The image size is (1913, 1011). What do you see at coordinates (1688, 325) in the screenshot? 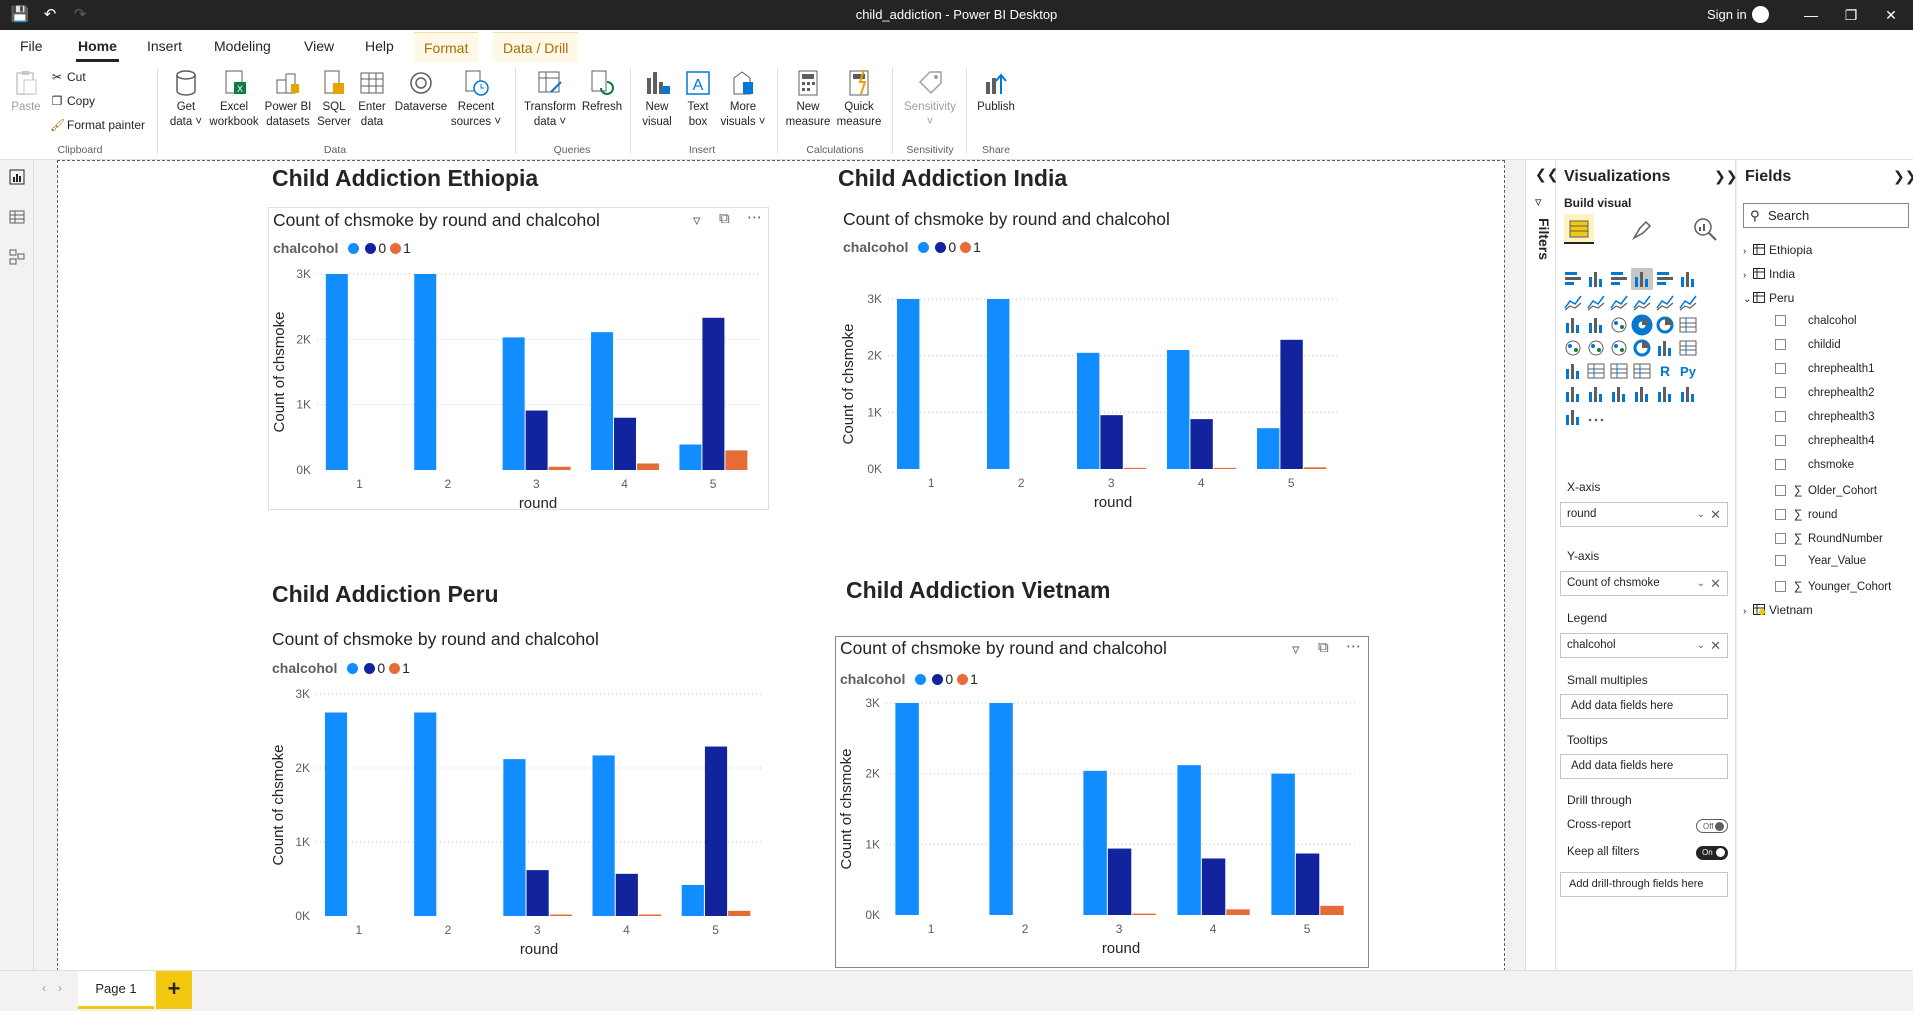
I see `treemap-visual-icon` at bounding box center [1688, 325].